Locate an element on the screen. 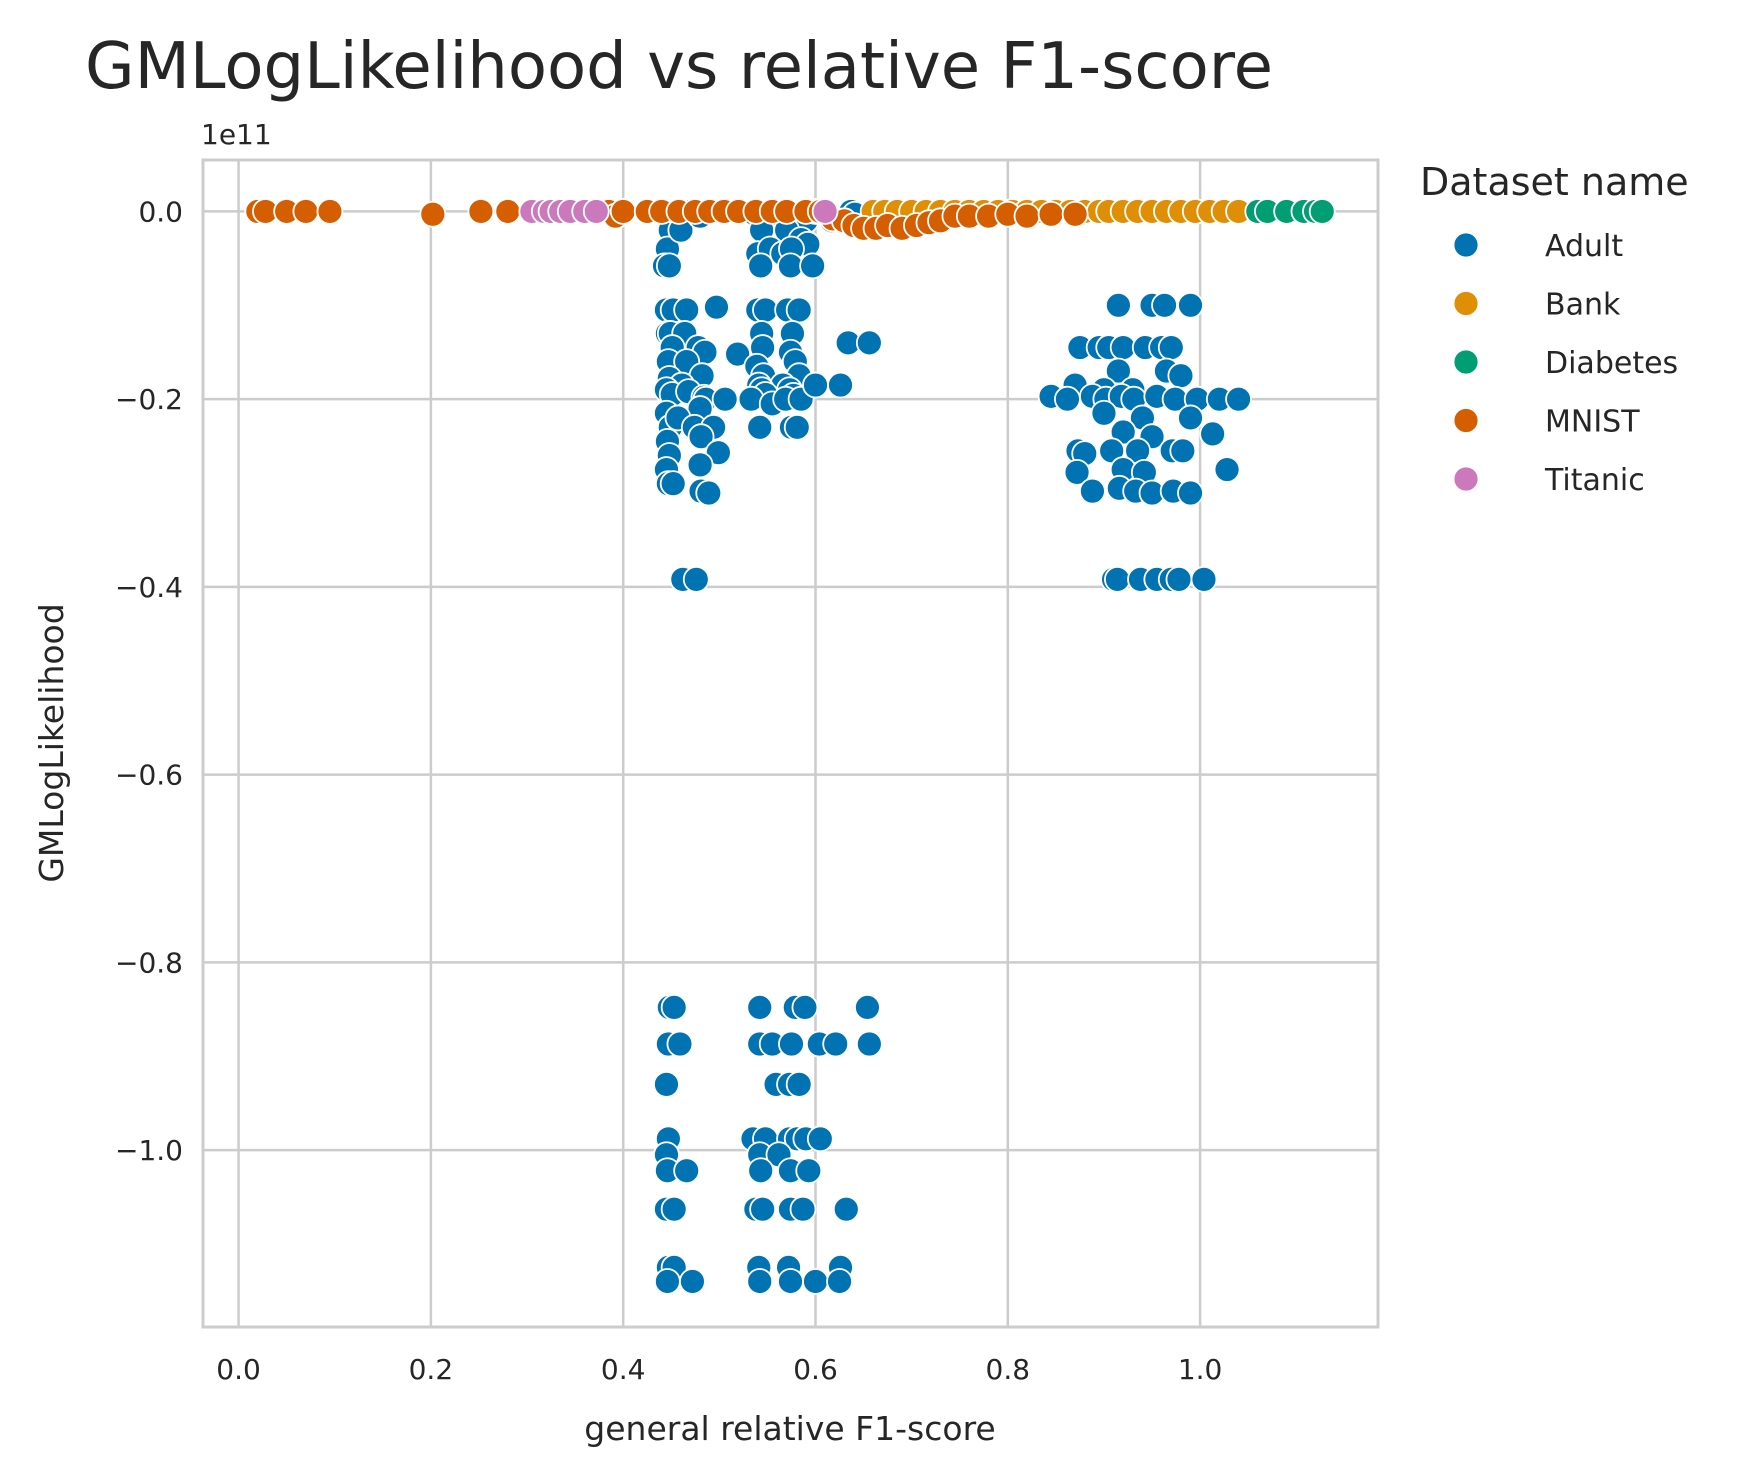 This screenshot has width=1759, height=1470. legend-label: Bank is located at coordinates (1583, 305).